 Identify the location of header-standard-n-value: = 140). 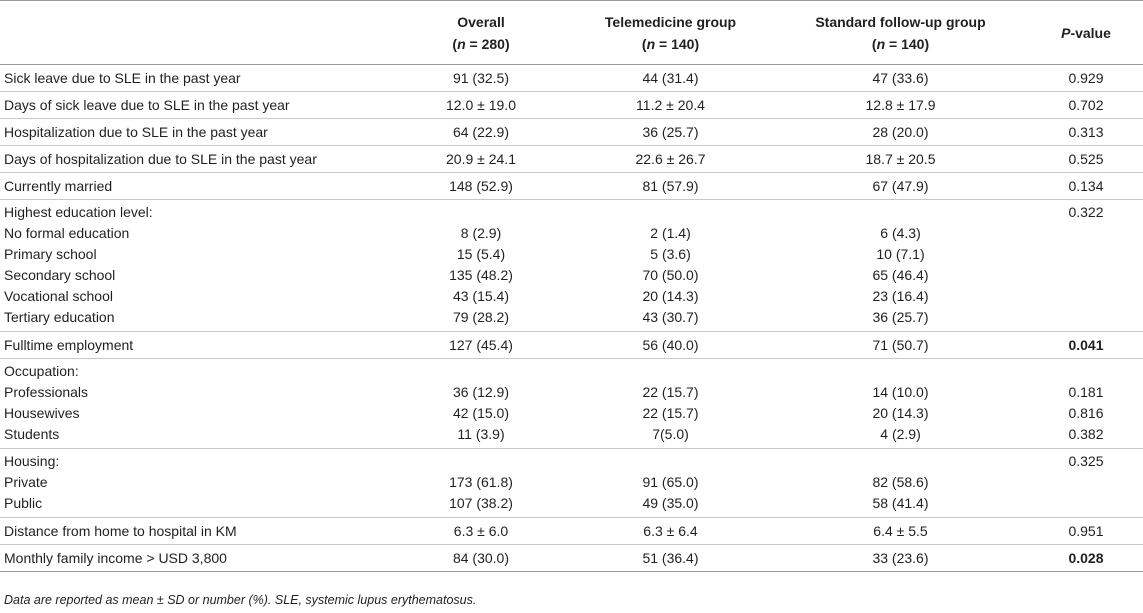
(907, 43).